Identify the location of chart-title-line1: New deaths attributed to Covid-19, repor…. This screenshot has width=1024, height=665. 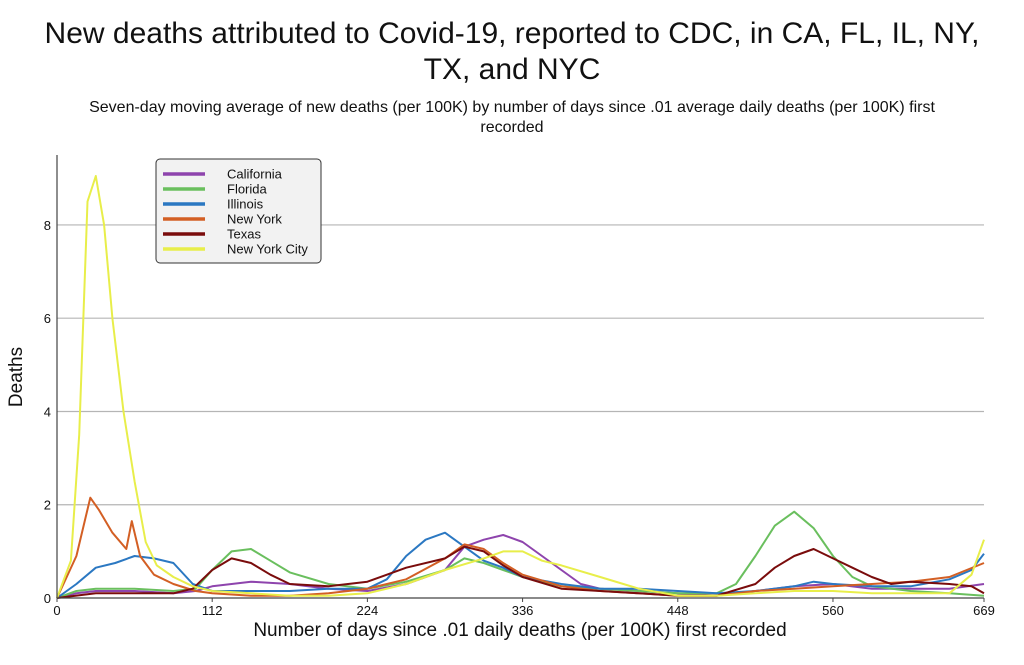
(512, 33).